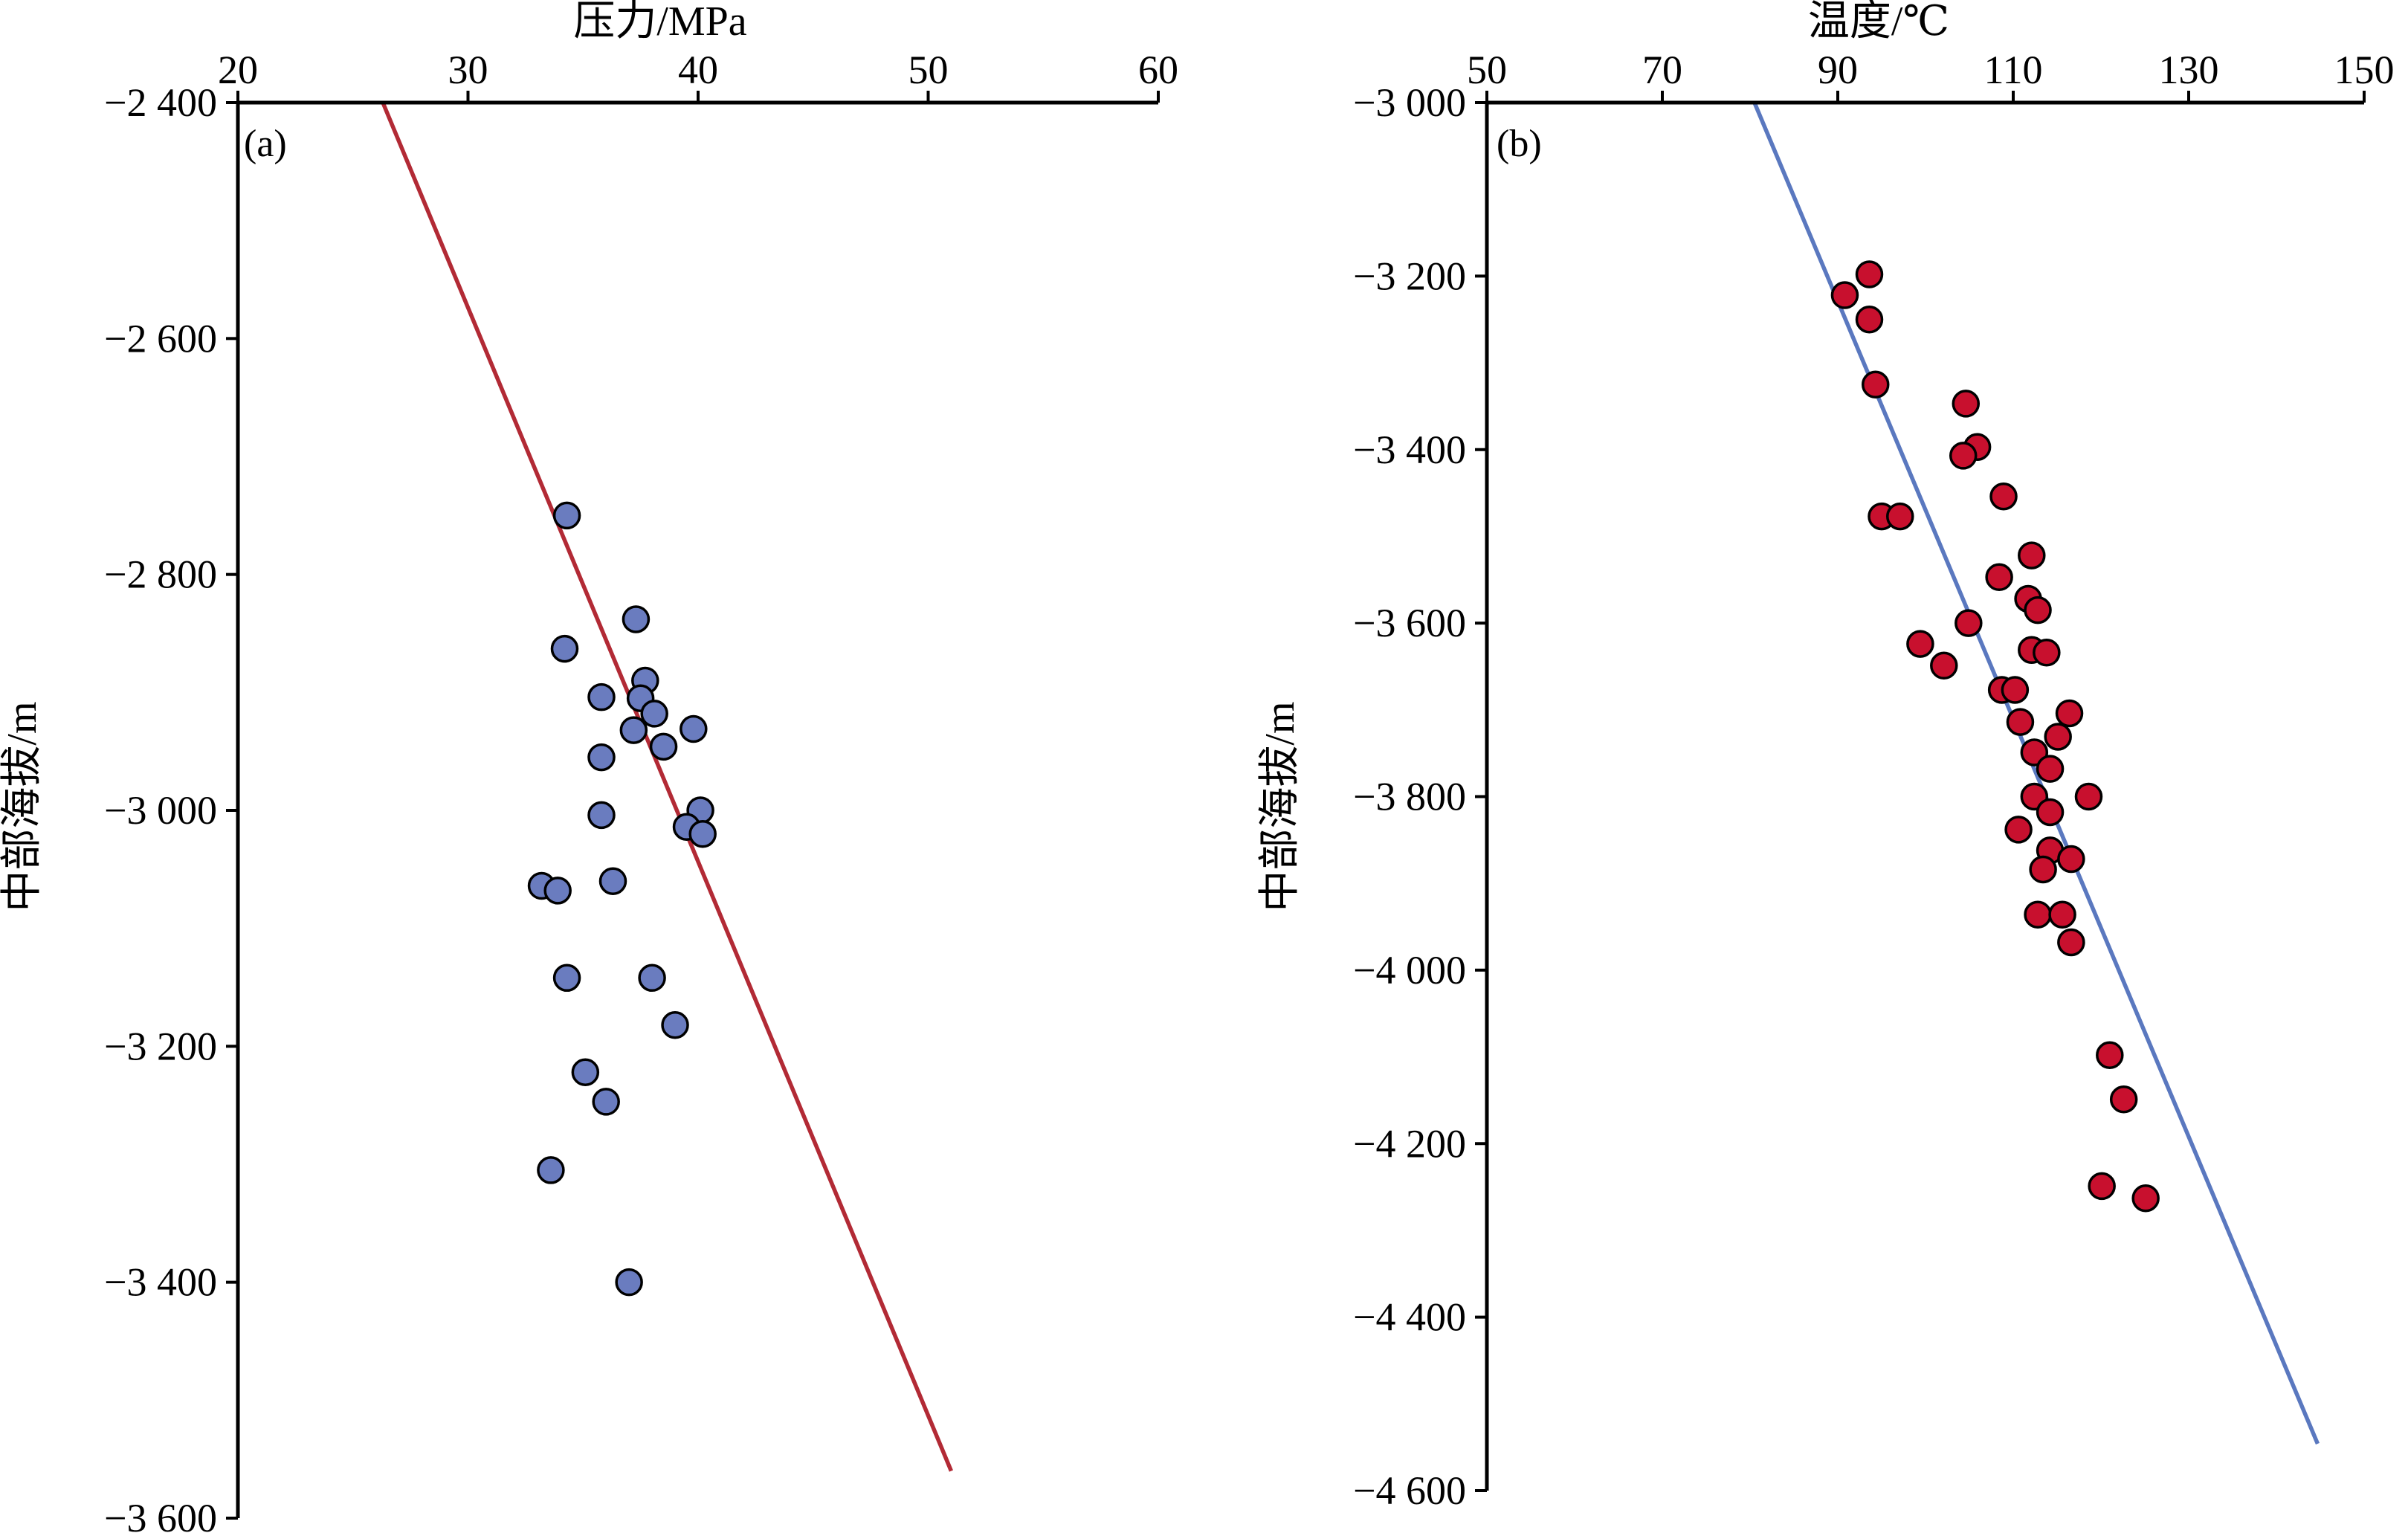  What do you see at coordinates (1409, 449) in the screenshot?
I see `panel-b-y-tick-label: −3 400` at bounding box center [1409, 449].